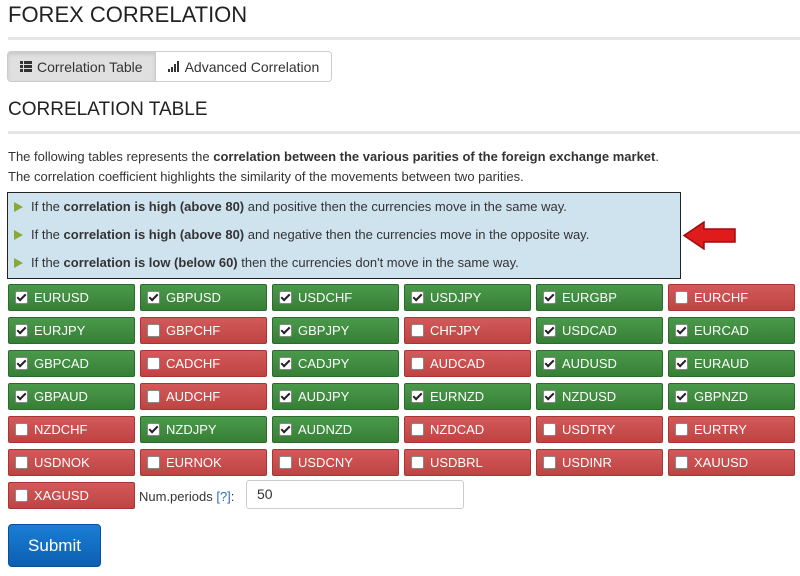 This screenshot has width=800, height=576. Describe the element at coordinates (731, 396) in the screenshot. I see `pair-toggle: GBPNZD` at that location.